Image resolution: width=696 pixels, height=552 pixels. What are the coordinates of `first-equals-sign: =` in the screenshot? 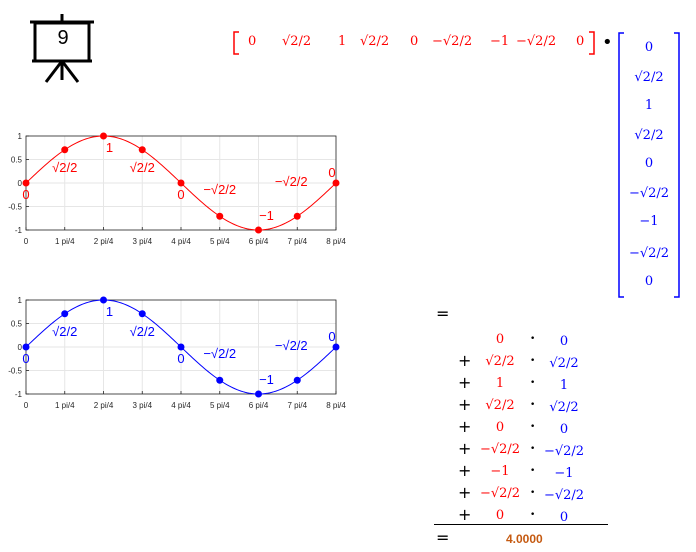 It's located at (443, 313).